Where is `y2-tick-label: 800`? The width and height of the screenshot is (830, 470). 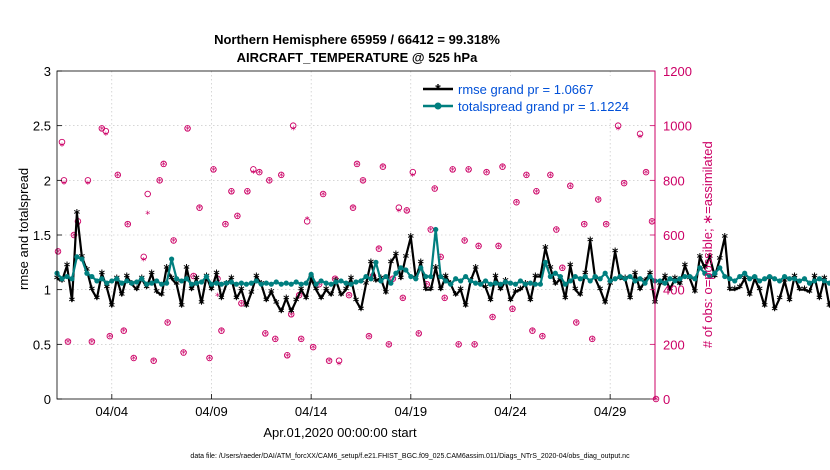 y2-tick-label: 800 is located at coordinates (674, 180).